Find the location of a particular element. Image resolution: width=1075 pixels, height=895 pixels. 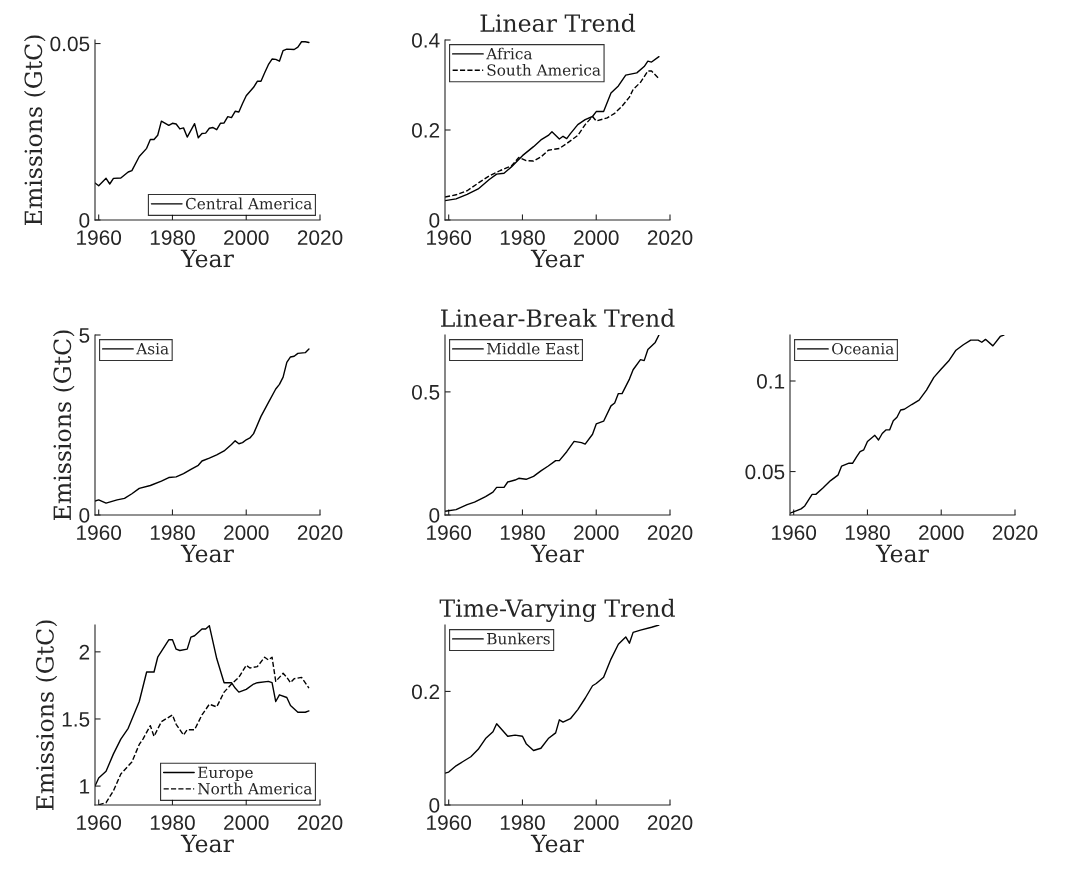

chart-title: Linear-Break Trend is located at coordinates (558, 317).